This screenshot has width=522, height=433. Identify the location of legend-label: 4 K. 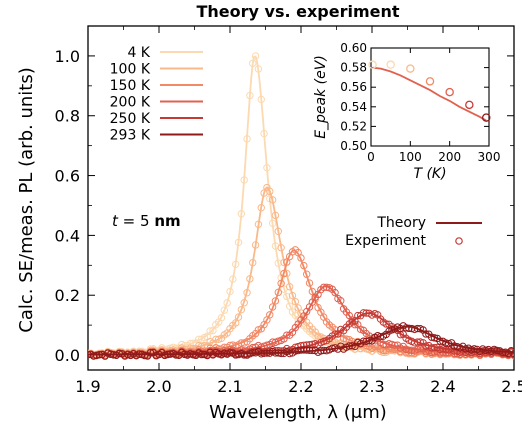
(138, 53).